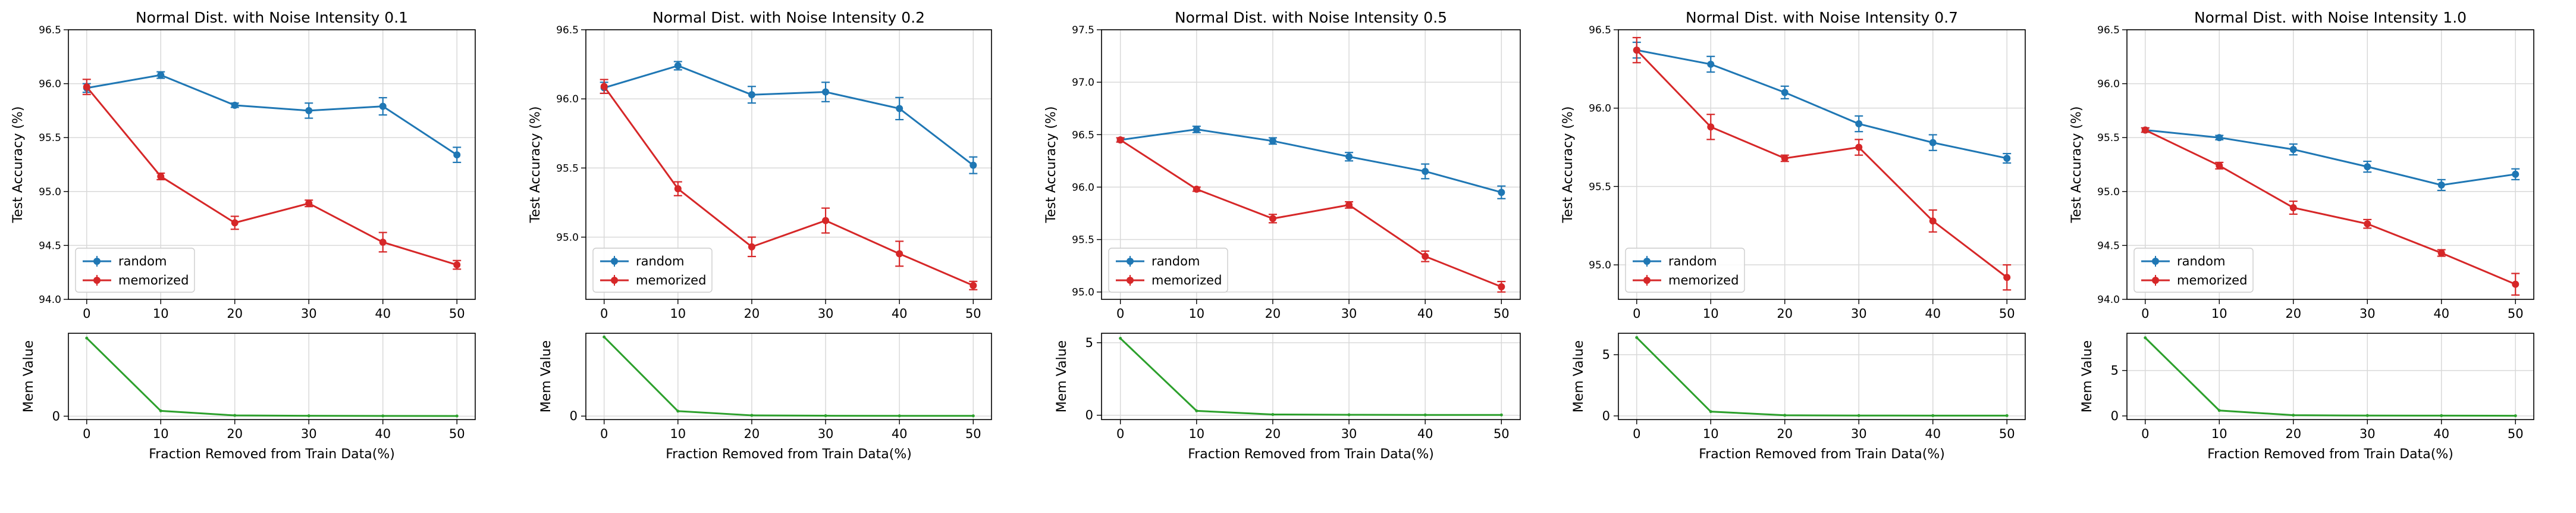  What do you see at coordinates (1859, 434) in the screenshot?
I see `mem-x-tick-label: 30` at bounding box center [1859, 434].